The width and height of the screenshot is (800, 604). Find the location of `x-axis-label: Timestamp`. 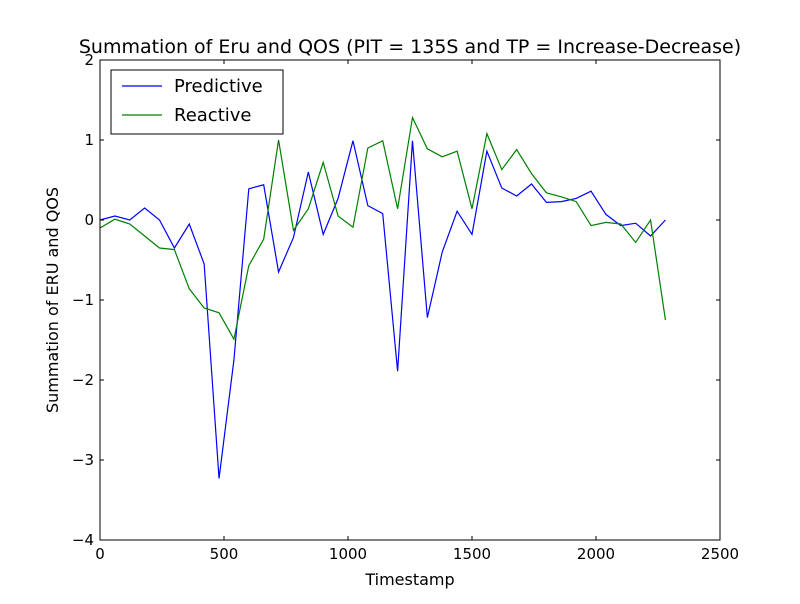

x-axis-label: Timestamp is located at coordinates (409, 579).